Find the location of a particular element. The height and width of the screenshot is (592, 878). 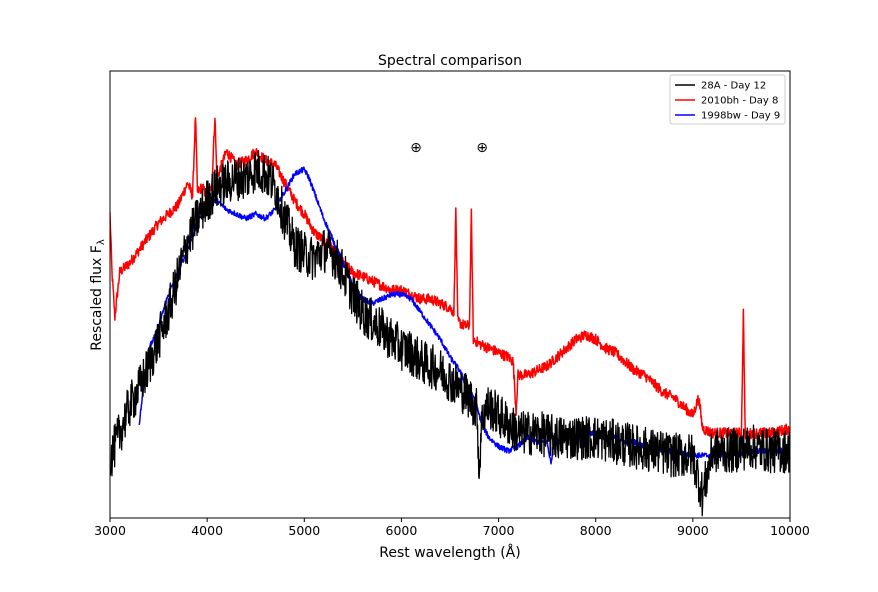

x-tick-label: 7000 is located at coordinates (499, 530).